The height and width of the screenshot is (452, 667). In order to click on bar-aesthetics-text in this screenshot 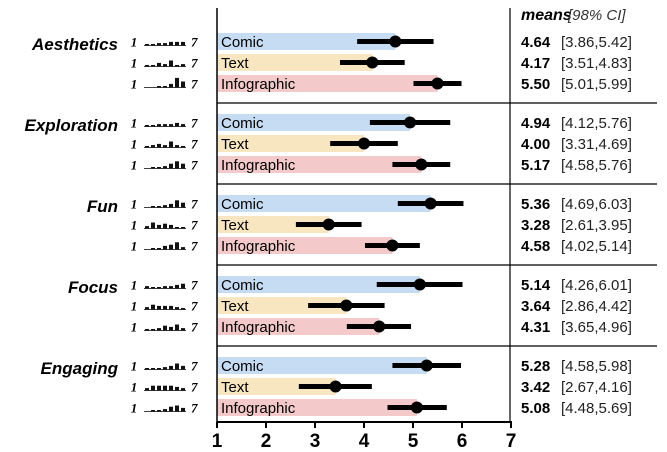, I will do `click(295, 62)`.